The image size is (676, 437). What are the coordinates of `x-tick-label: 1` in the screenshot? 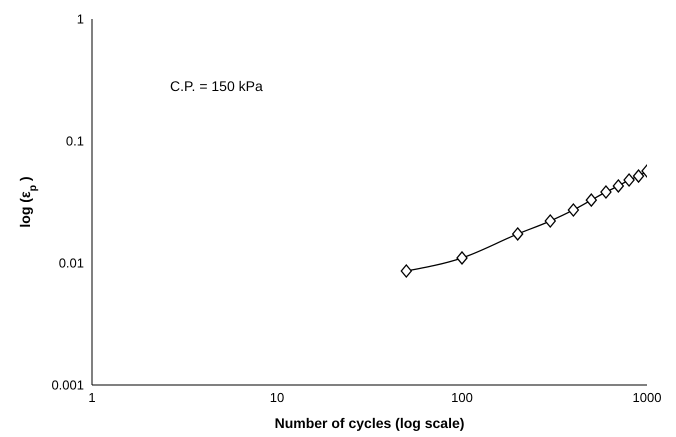 It's located at (92, 398).